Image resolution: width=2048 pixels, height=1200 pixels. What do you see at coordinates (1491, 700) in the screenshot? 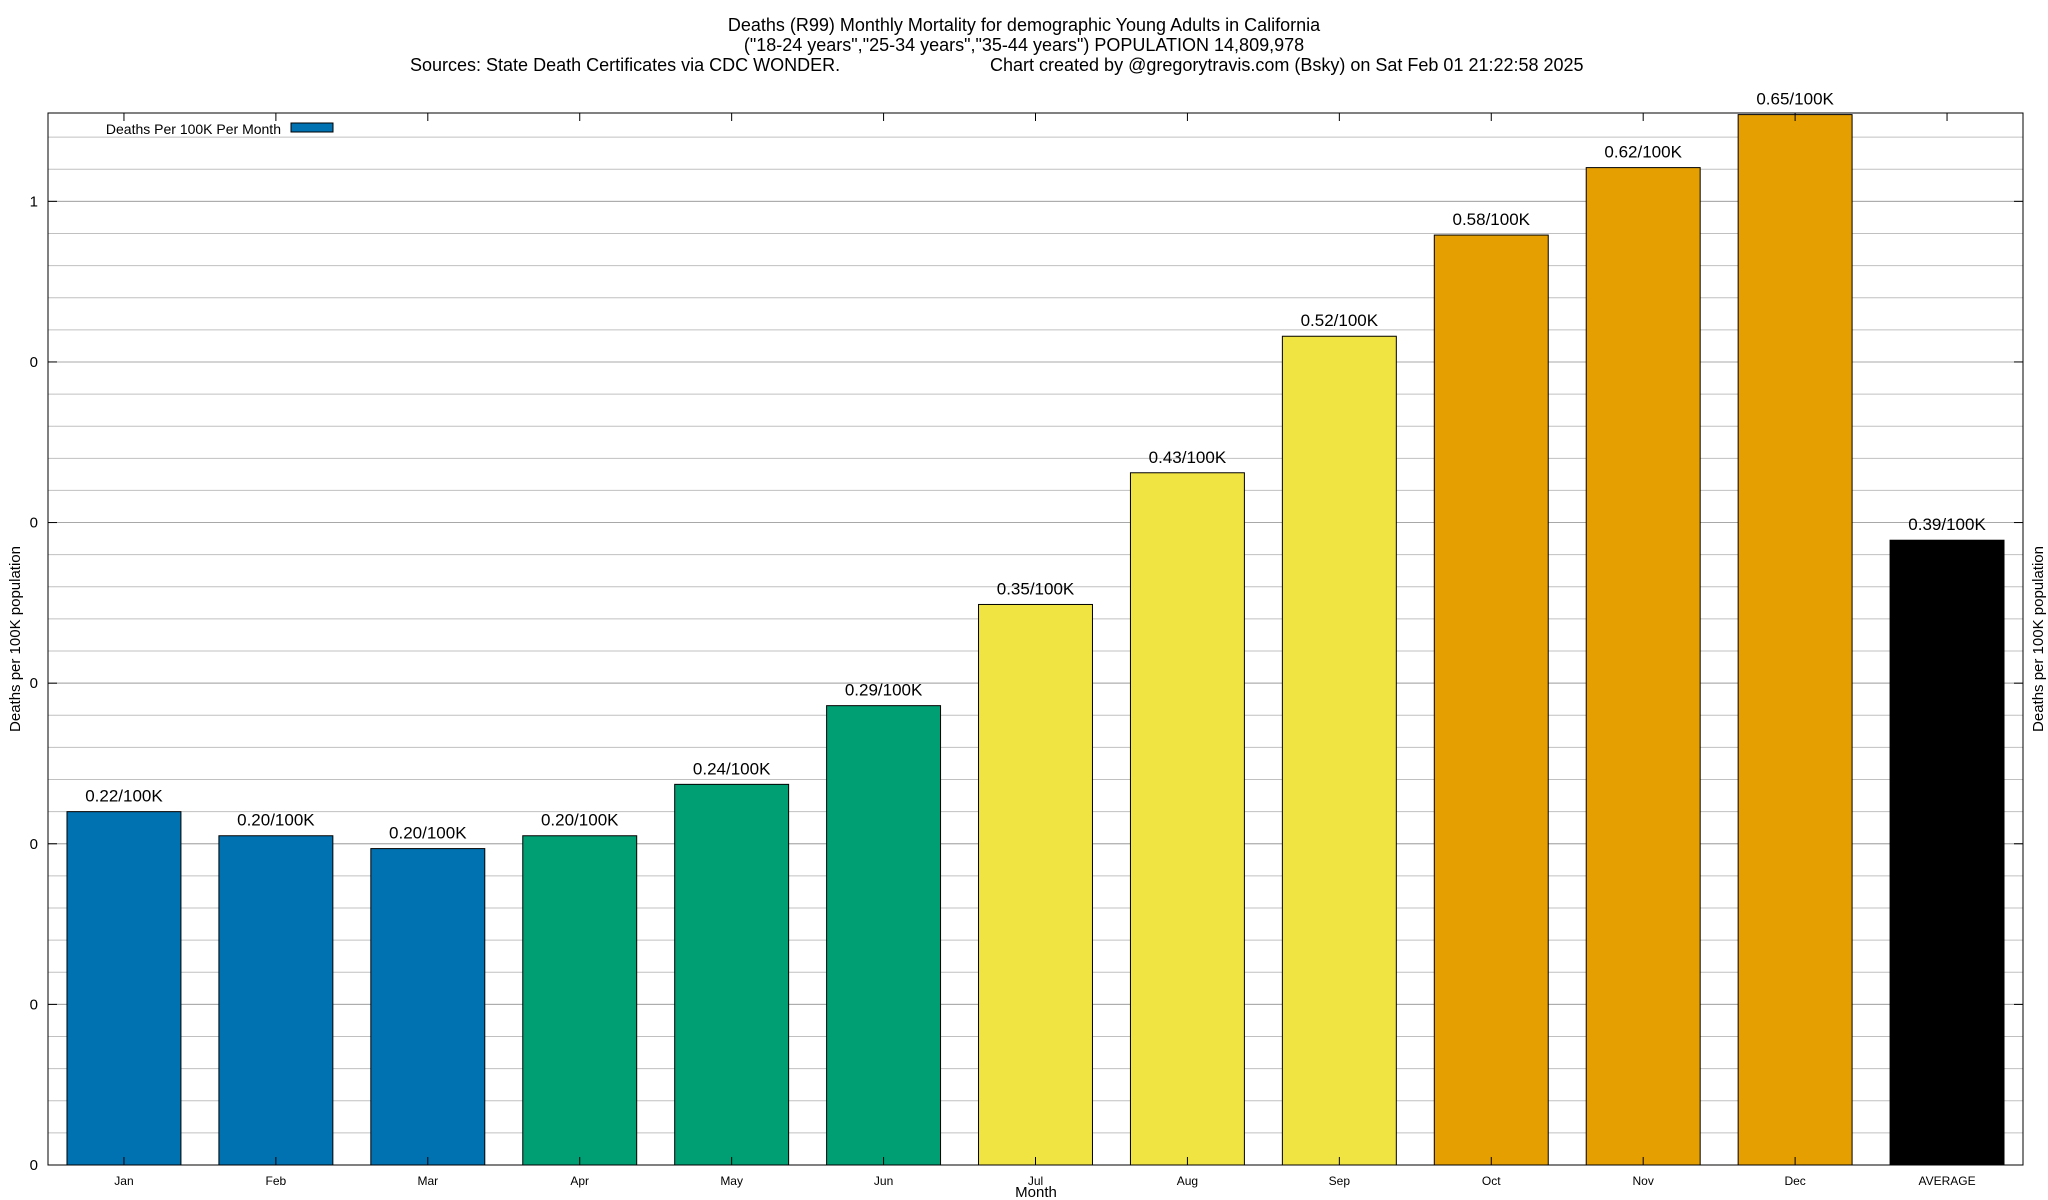
I see `bar-oct` at bounding box center [1491, 700].